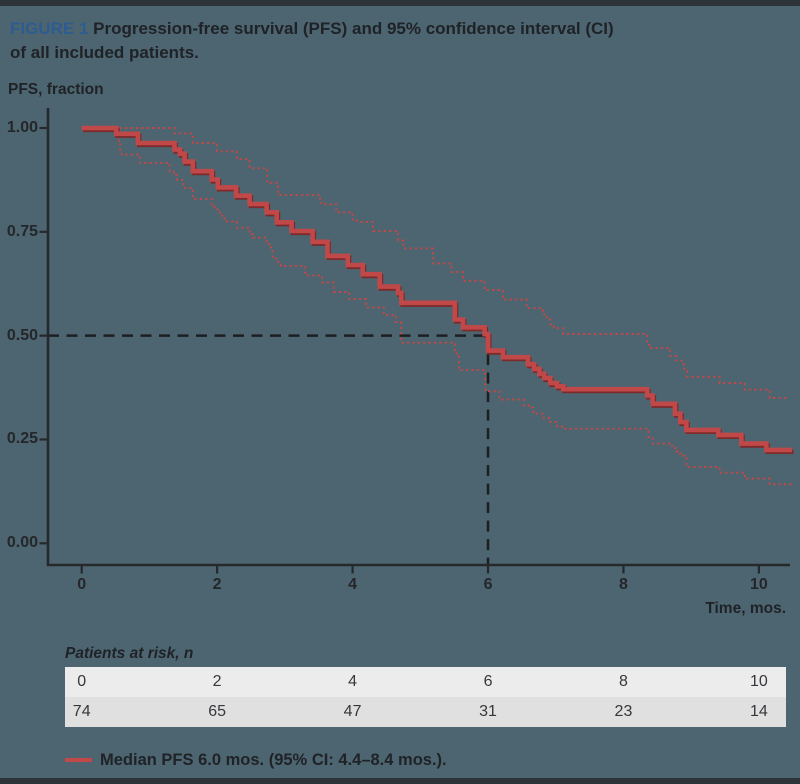 This screenshot has height=784, width=800. What do you see at coordinates (400, 781) in the screenshot?
I see `bottom-frame-bar` at bounding box center [400, 781].